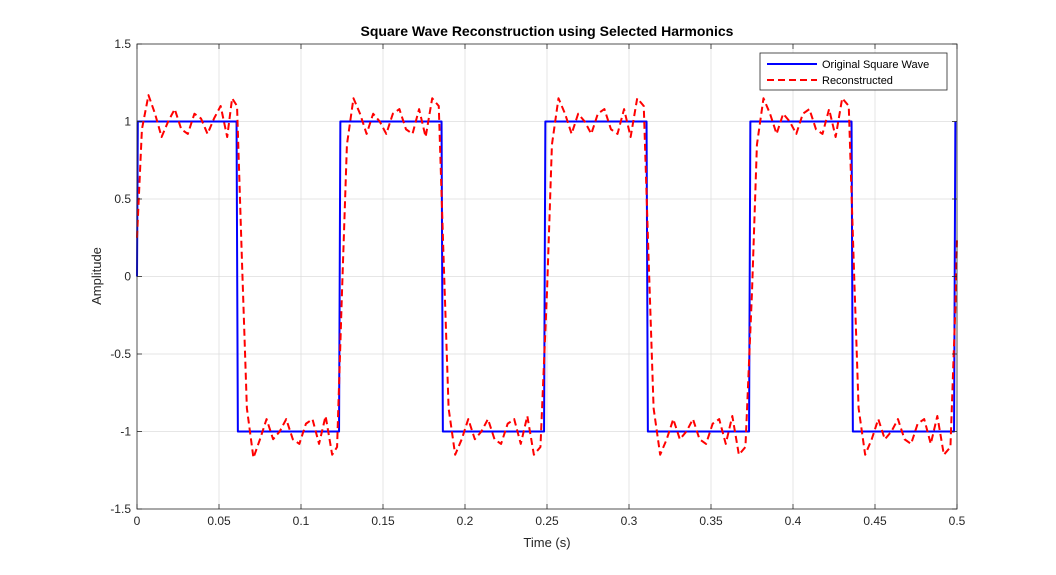 This screenshot has width=1056, height=575. What do you see at coordinates (547, 521) in the screenshot?
I see `x-tick-label: 0.25` at bounding box center [547, 521].